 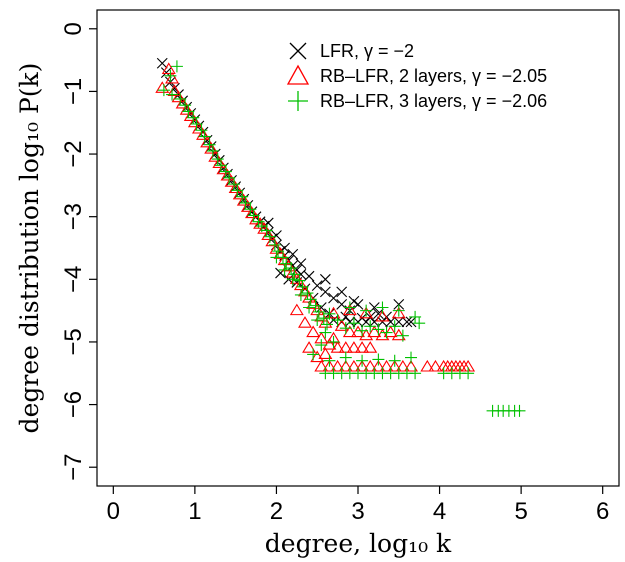 I want to click on legend-label: LFR, γ = −2, so click(x=367, y=51).